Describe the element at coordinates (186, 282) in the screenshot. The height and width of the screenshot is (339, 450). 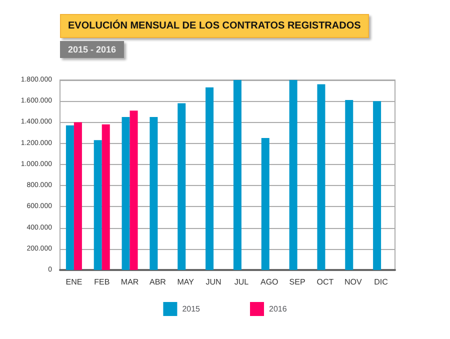
I see `x-tick-label: MAY` at that location.